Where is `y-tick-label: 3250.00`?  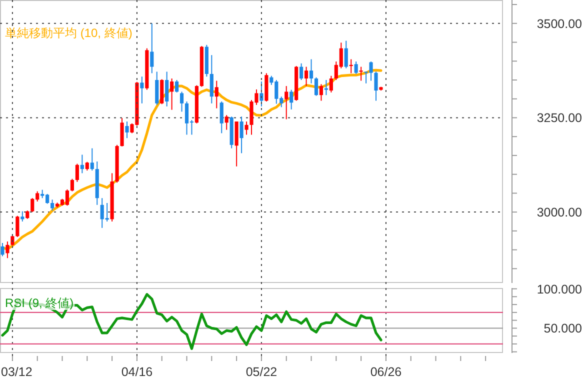 y-tick-label: 3250.00 is located at coordinates (559, 118).